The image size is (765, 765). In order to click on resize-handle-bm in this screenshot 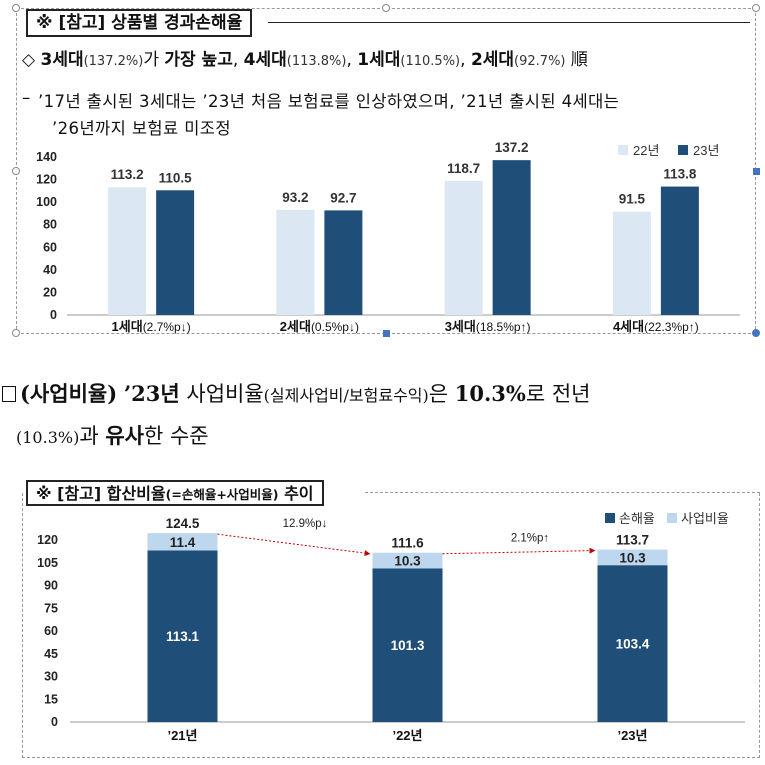, I will do `click(386, 333)`.